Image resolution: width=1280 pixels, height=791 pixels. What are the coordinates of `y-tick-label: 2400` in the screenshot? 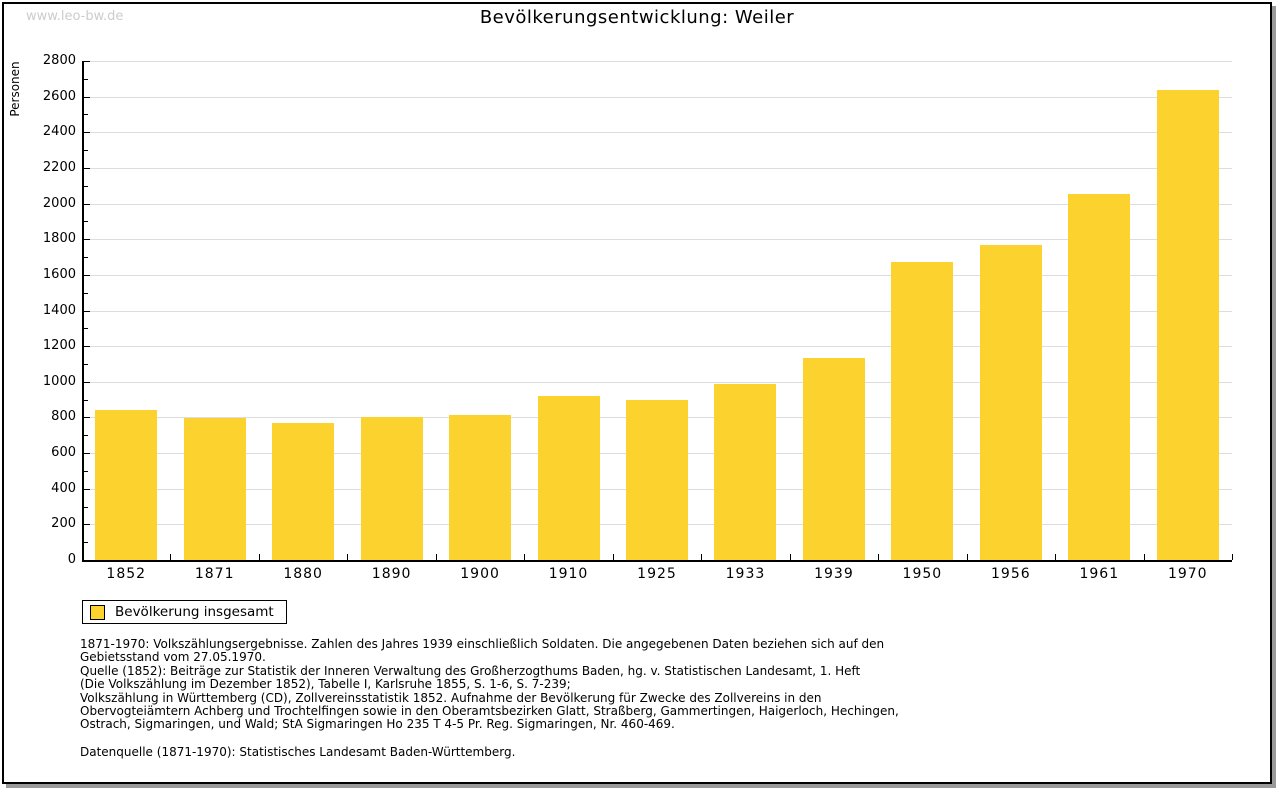 It's located at (59, 132).